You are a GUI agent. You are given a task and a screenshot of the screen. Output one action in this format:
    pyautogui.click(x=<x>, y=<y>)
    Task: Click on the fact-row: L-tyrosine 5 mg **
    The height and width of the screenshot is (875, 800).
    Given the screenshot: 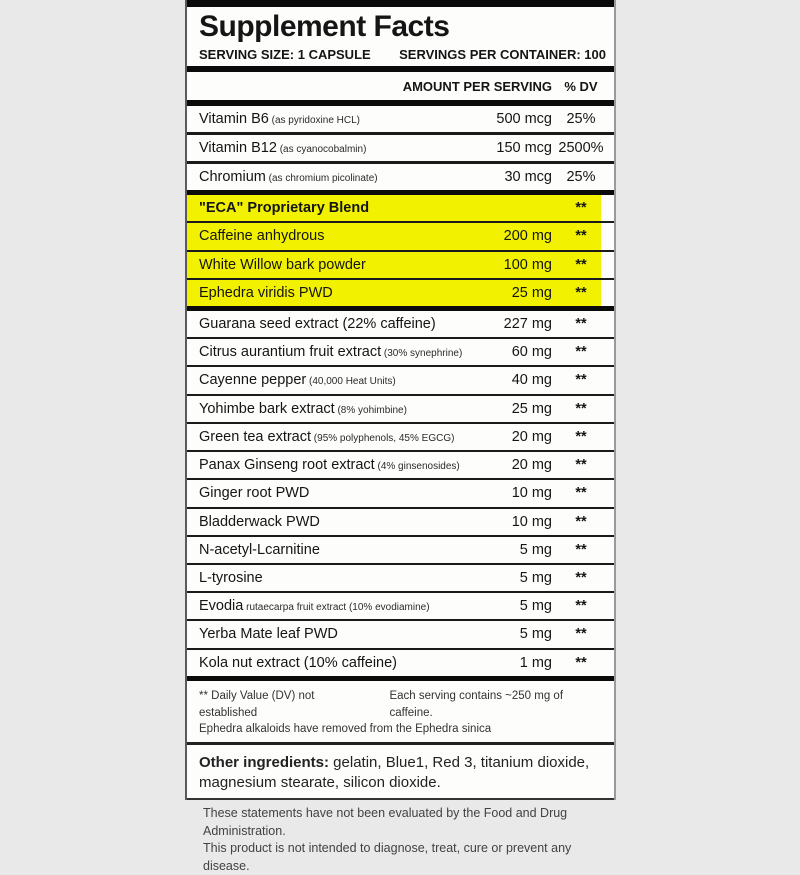 What is the action you would take?
    pyautogui.click(x=400, y=579)
    